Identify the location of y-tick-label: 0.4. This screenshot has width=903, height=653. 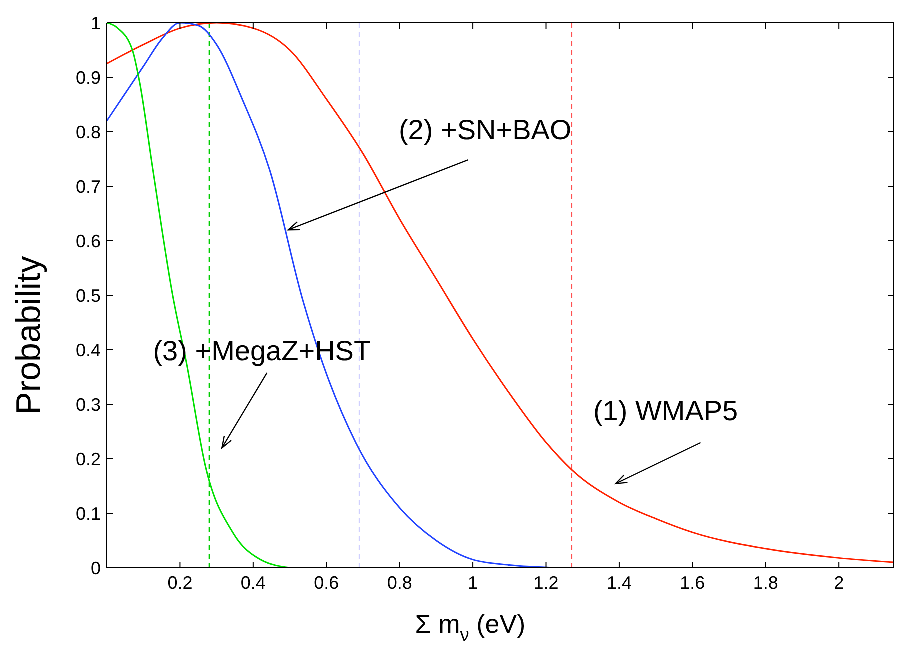
(88, 350).